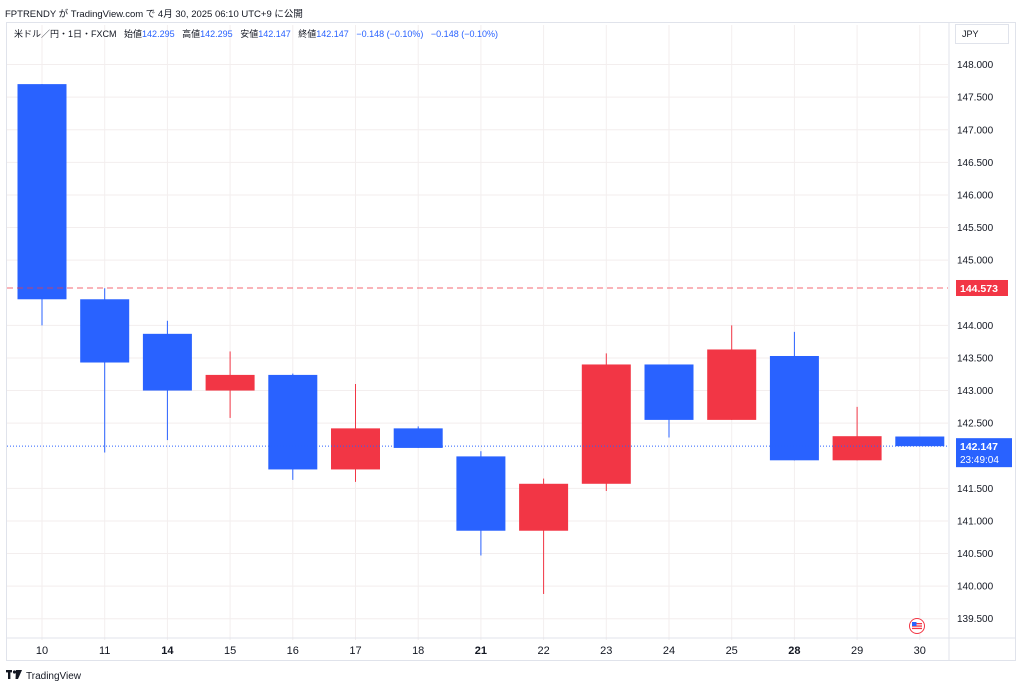 The width and height of the screenshot is (1024, 691). Describe the element at coordinates (975, 98) in the screenshot. I see `y-tick-label: 147.500` at that location.